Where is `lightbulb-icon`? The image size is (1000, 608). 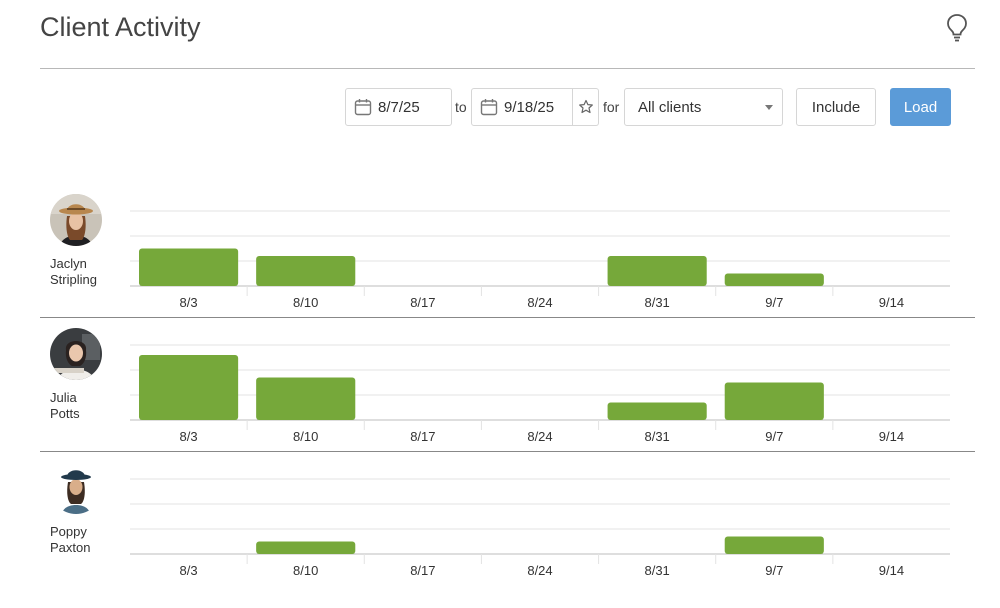
lightbulb-icon is located at coordinates (957, 27).